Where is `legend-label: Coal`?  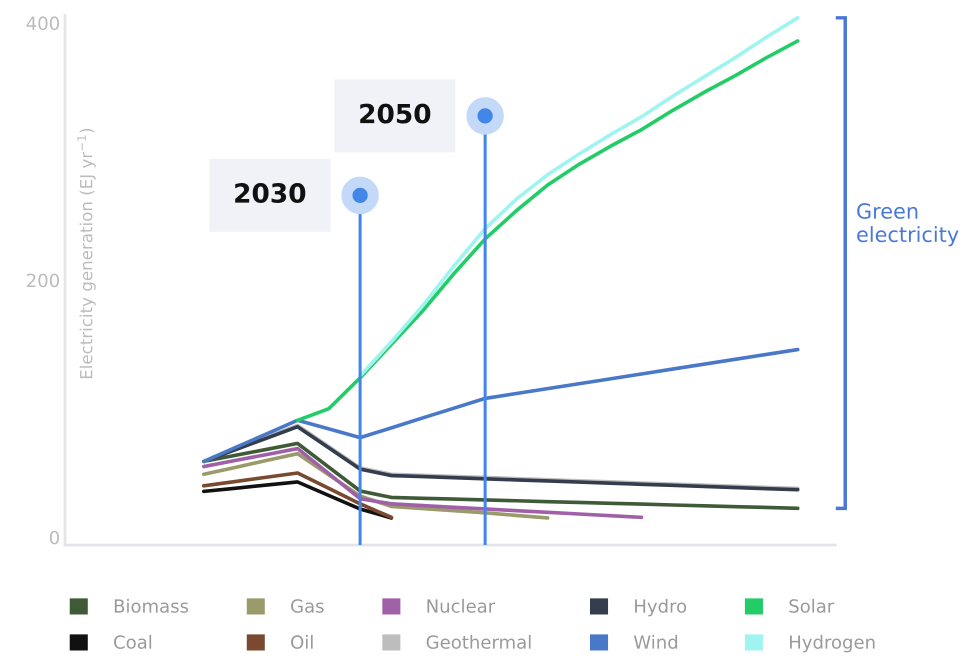 legend-label: Coal is located at coordinates (133, 641).